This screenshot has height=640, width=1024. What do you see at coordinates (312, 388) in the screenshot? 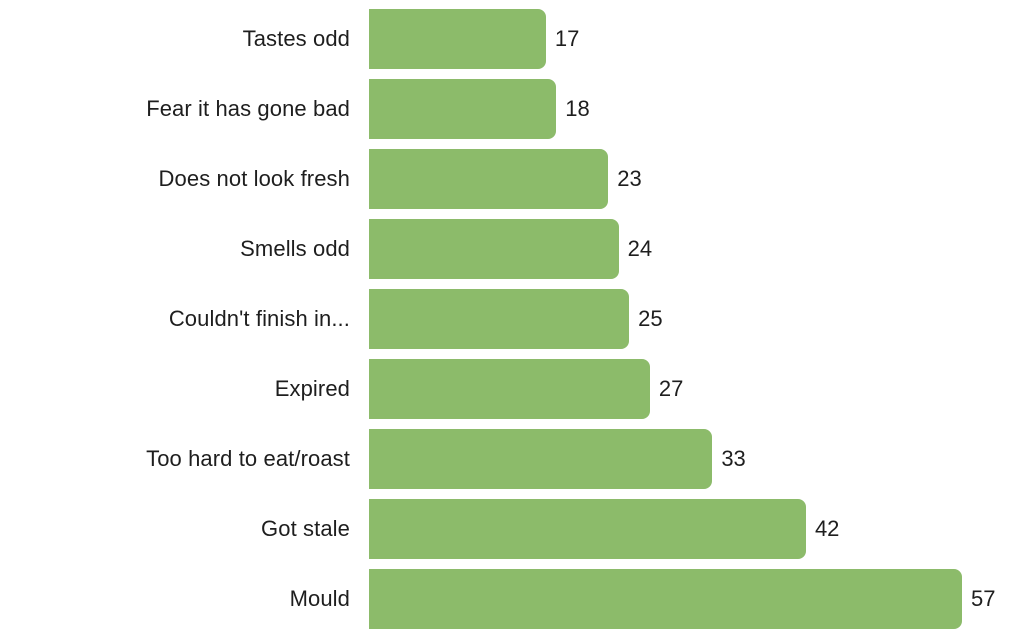
I see `category-label: Expired` at bounding box center [312, 388].